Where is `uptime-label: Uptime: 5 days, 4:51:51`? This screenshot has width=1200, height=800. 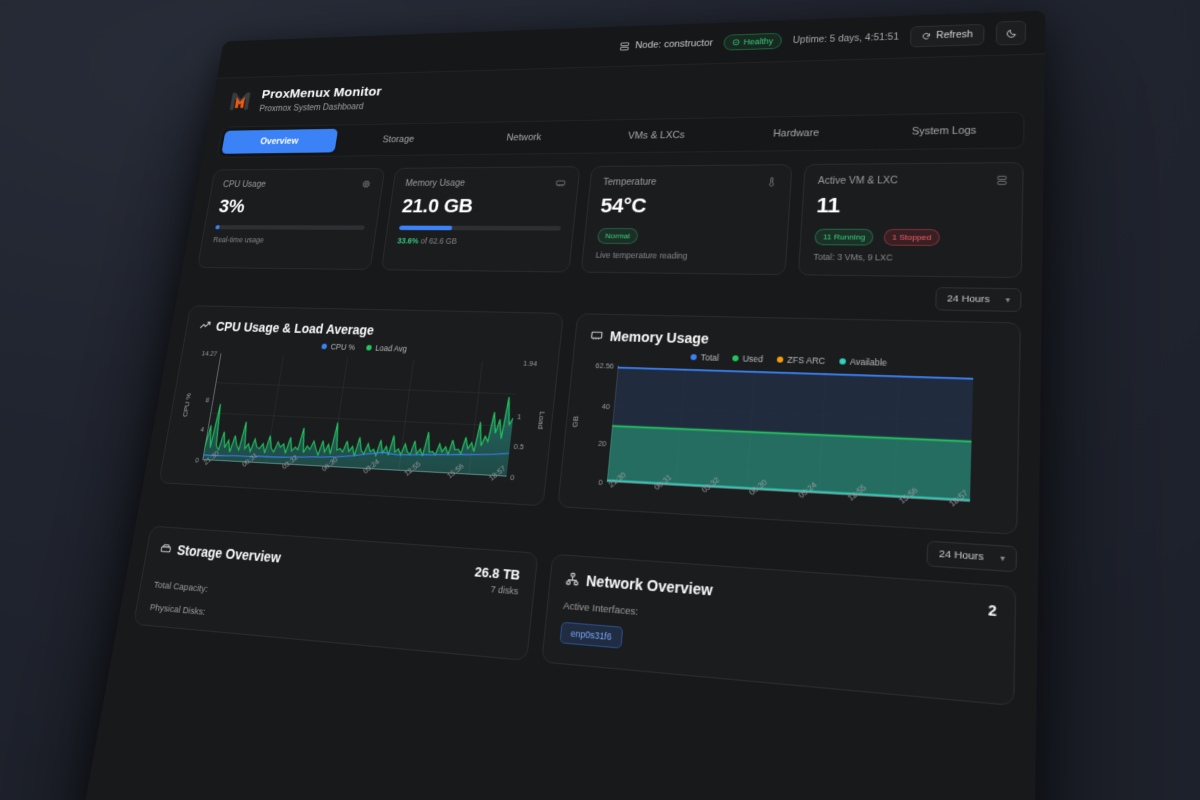
uptime-label: Uptime: 5 days, 4:51:51 is located at coordinates (846, 38).